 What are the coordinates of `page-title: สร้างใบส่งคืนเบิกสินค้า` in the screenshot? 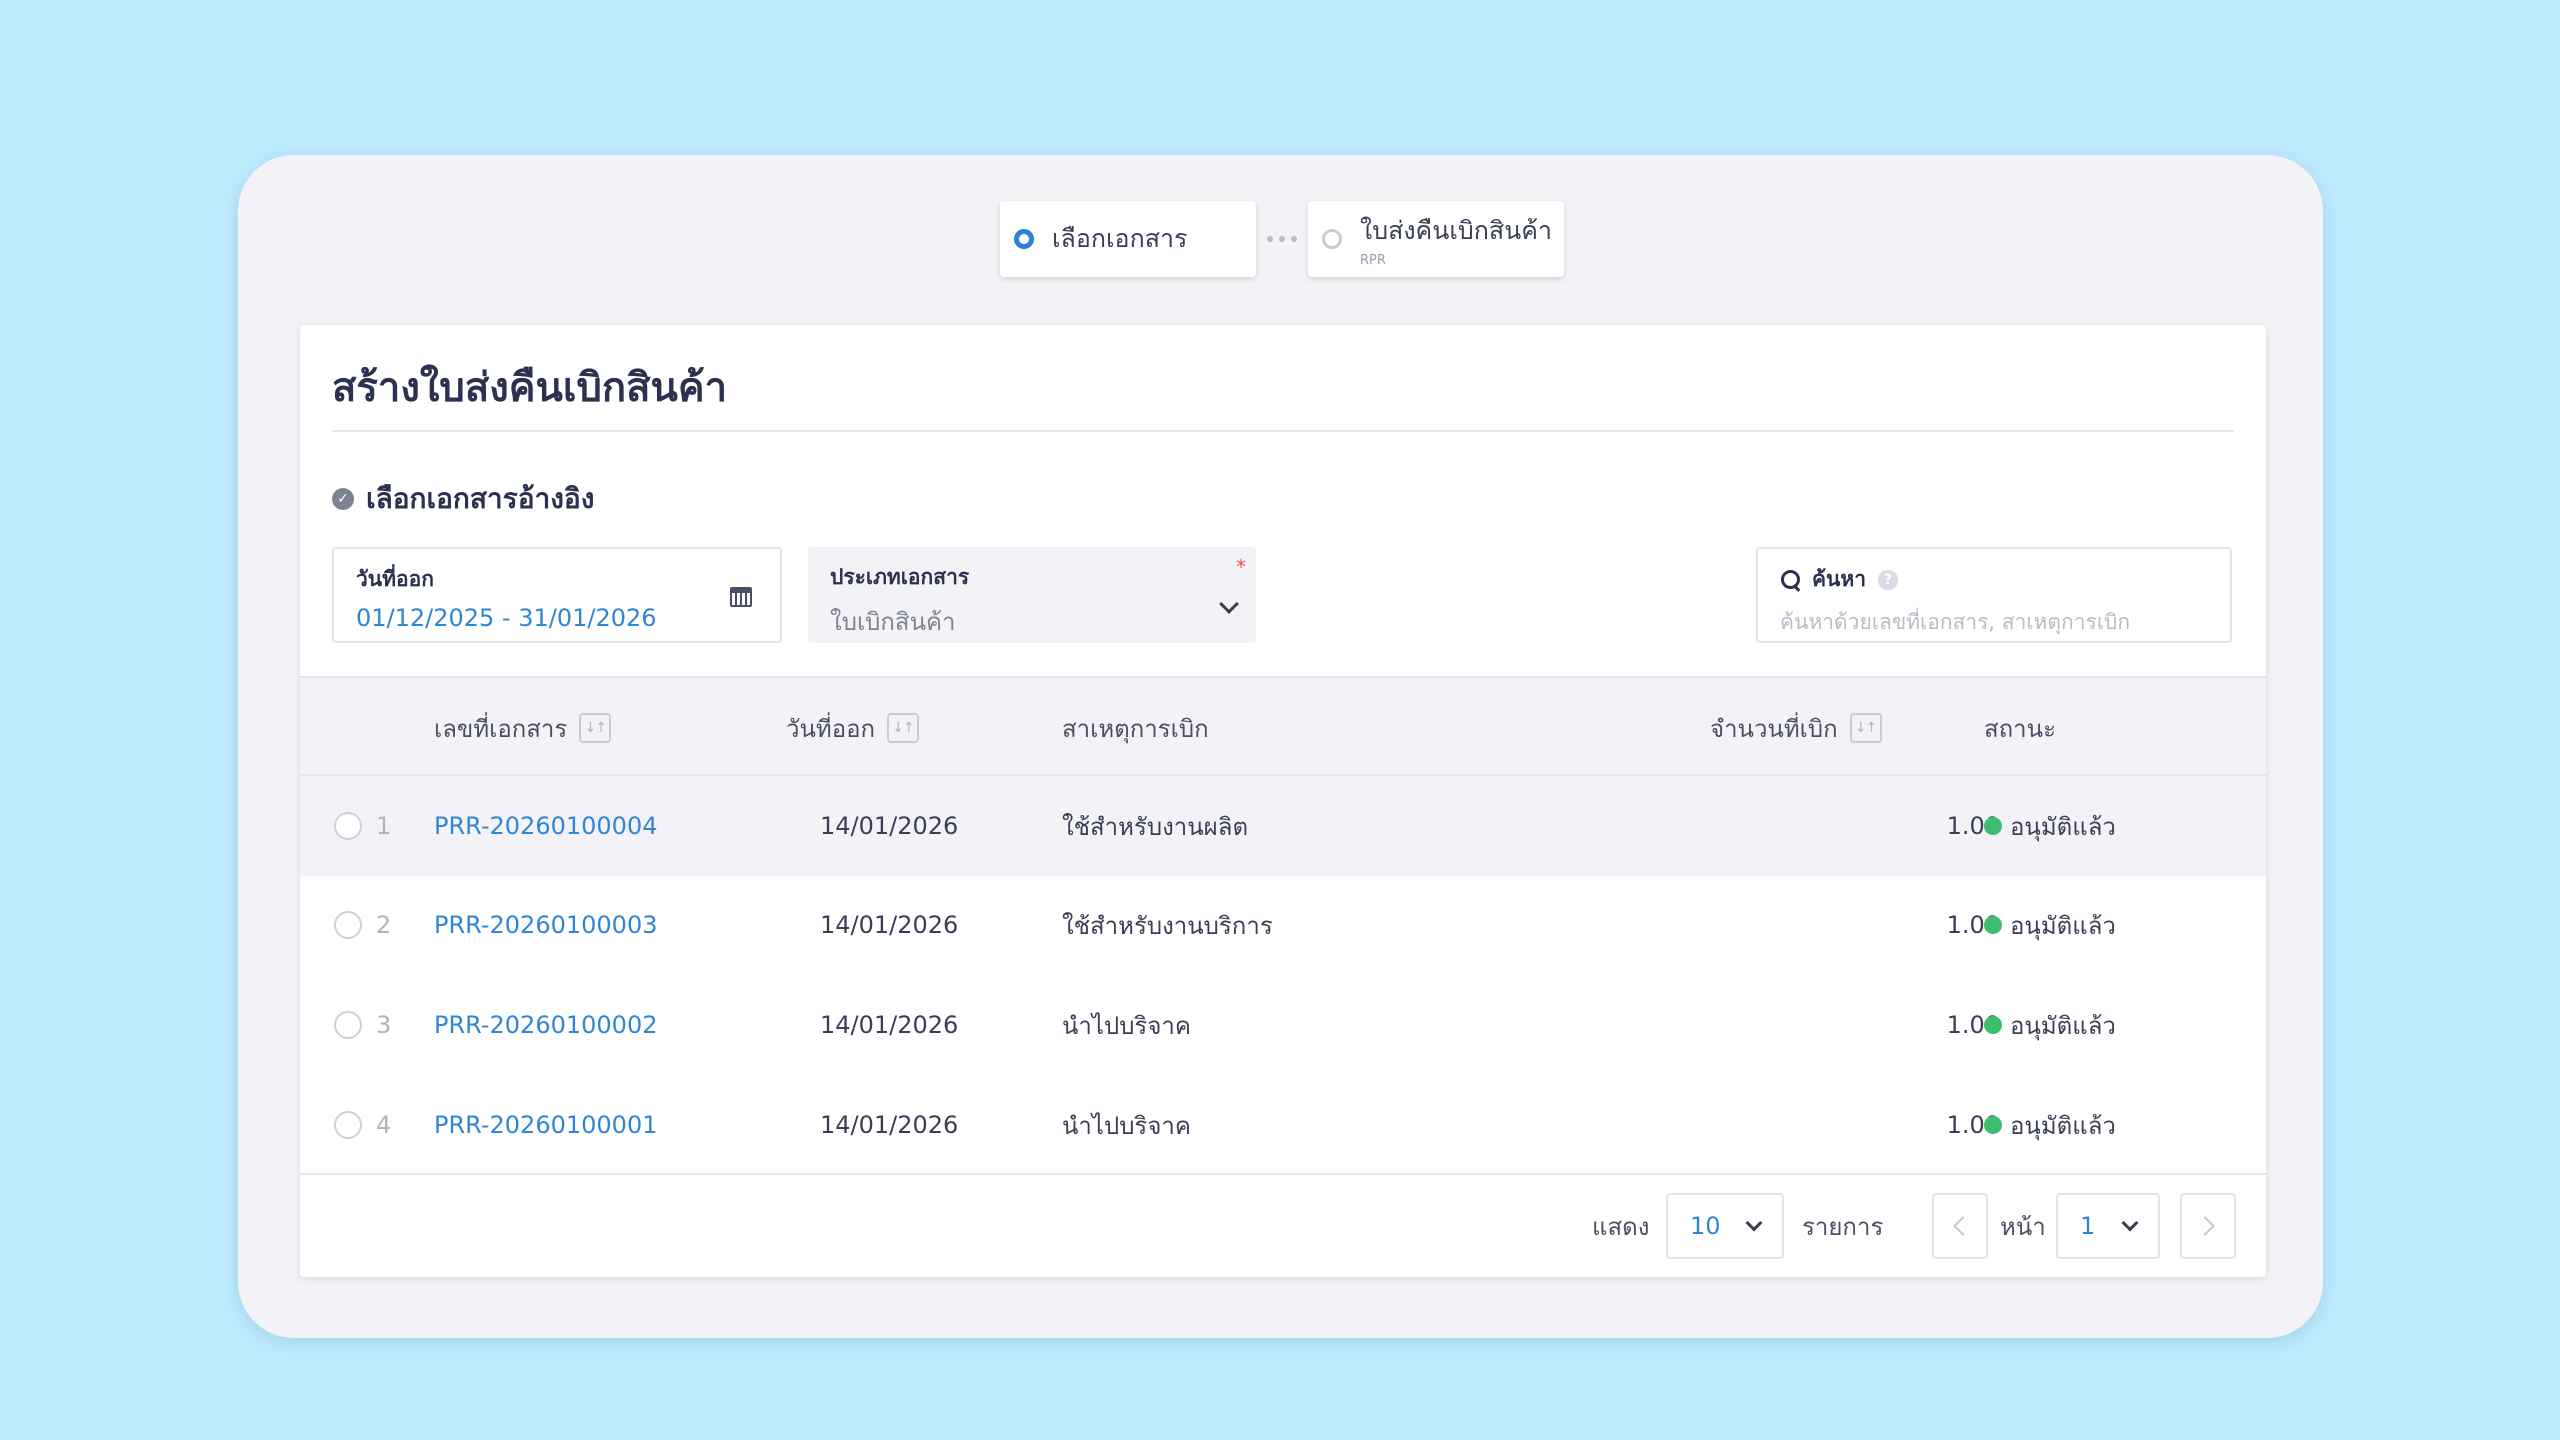 It's located at (530, 388).